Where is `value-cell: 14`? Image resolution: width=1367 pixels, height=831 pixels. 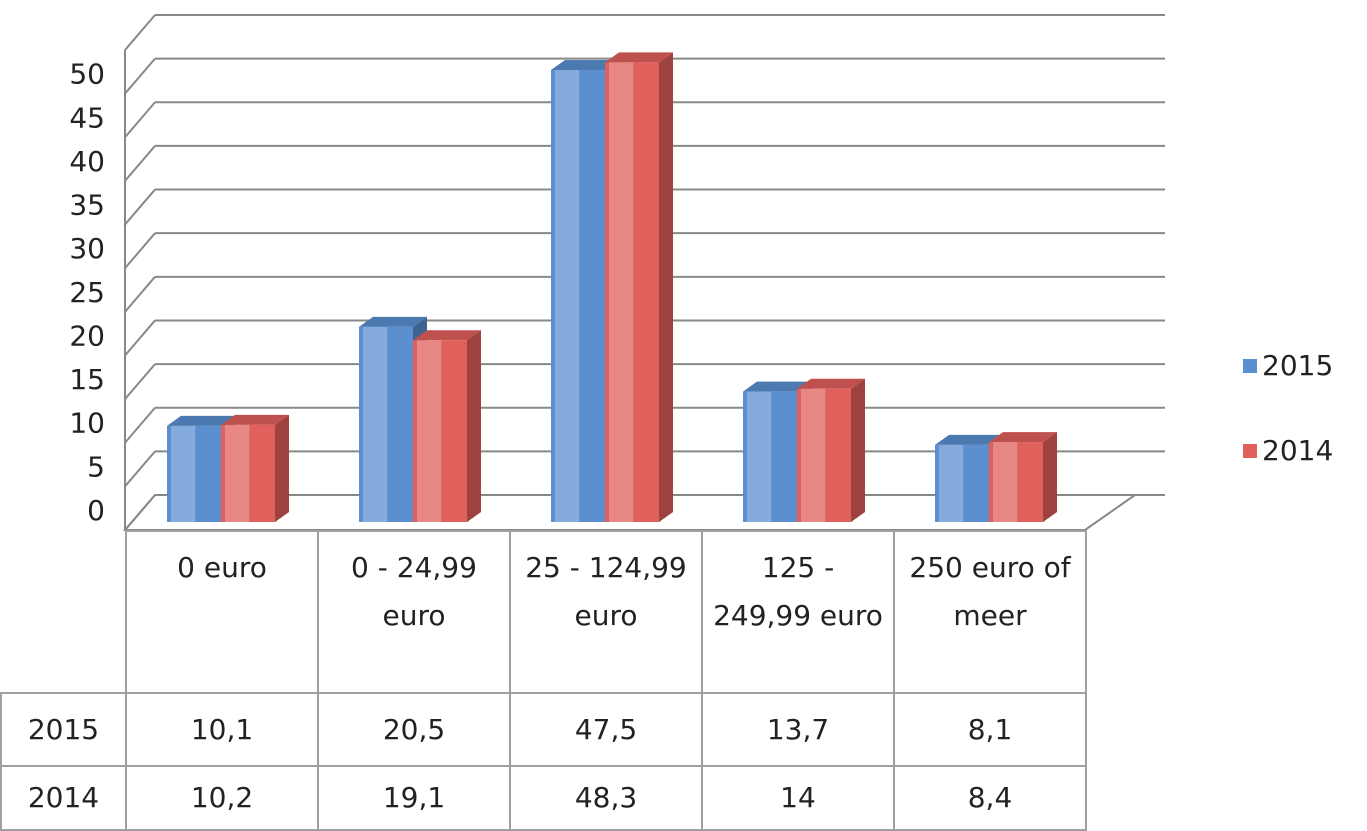 value-cell: 14 is located at coordinates (798, 798).